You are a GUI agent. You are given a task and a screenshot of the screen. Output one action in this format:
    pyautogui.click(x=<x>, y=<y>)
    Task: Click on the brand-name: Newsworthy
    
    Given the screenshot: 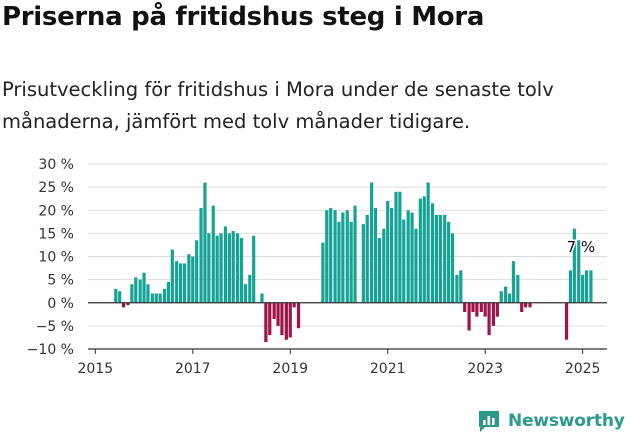 What is the action you would take?
    pyautogui.click(x=566, y=421)
    